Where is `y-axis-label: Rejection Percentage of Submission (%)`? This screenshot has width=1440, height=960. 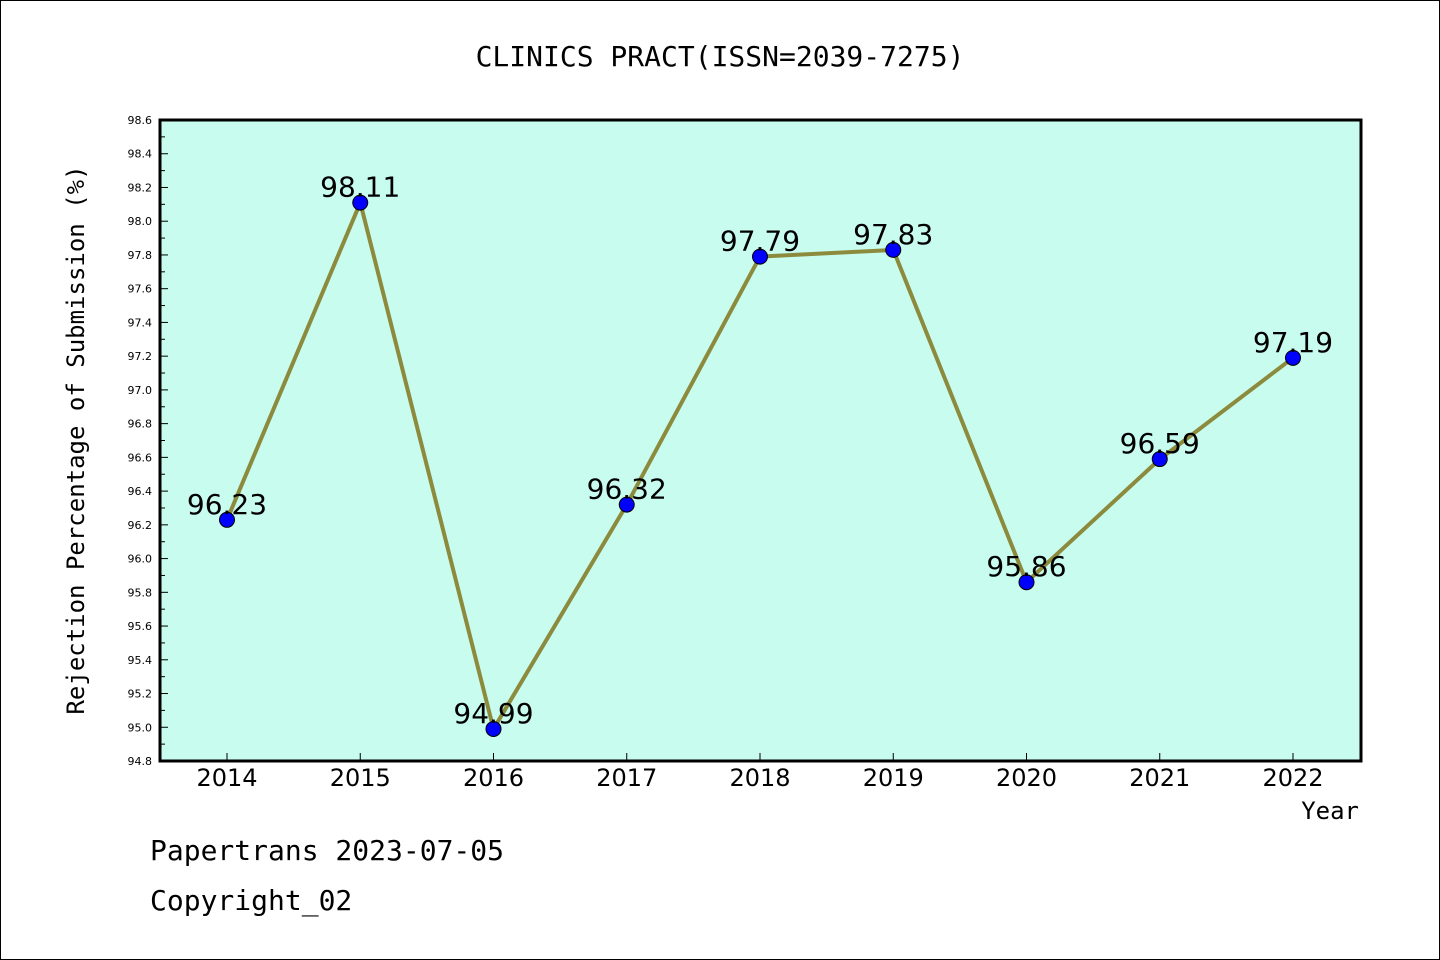
y-axis-label: Rejection Percentage of Submission (%) is located at coordinates (76, 439).